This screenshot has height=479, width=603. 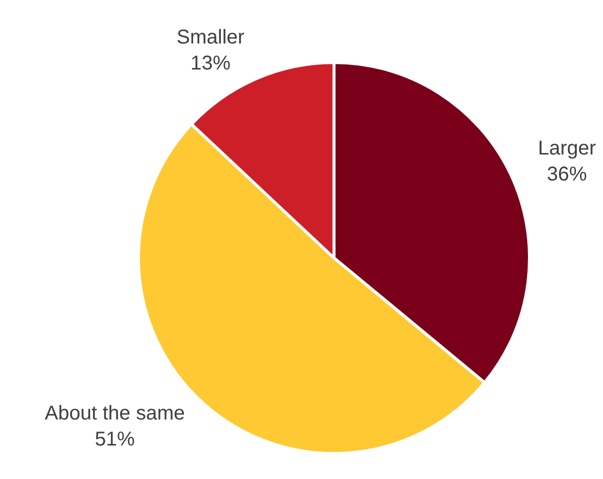 What do you see at coordinates (567, 175) in the screenshot?
I see `data-label: 36%` at bounding box center [567, 175].